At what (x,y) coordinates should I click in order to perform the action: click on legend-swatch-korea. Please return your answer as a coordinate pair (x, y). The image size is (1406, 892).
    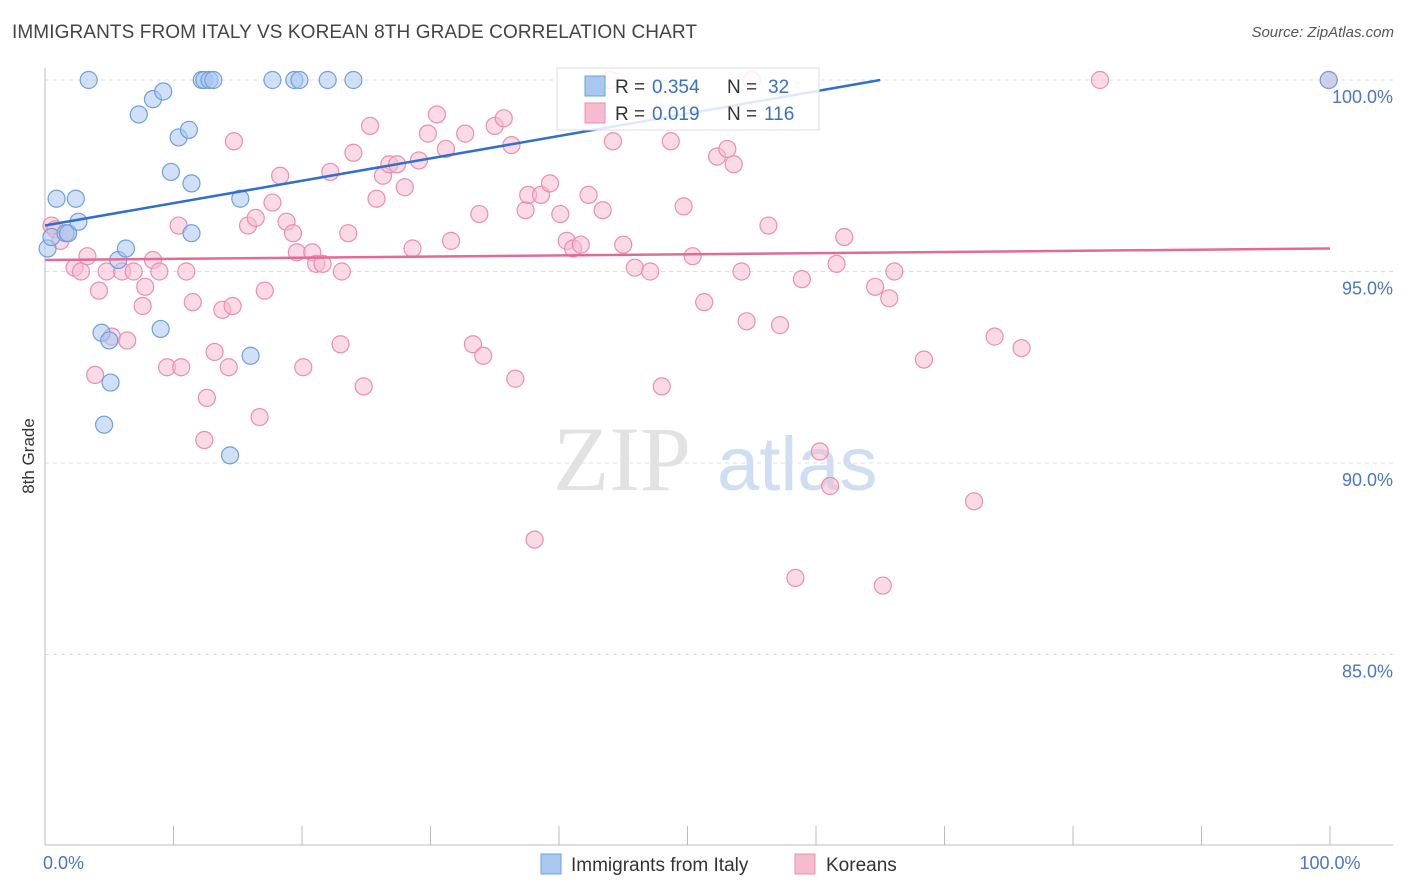
    Looking at the image, I should click on (595, 113).